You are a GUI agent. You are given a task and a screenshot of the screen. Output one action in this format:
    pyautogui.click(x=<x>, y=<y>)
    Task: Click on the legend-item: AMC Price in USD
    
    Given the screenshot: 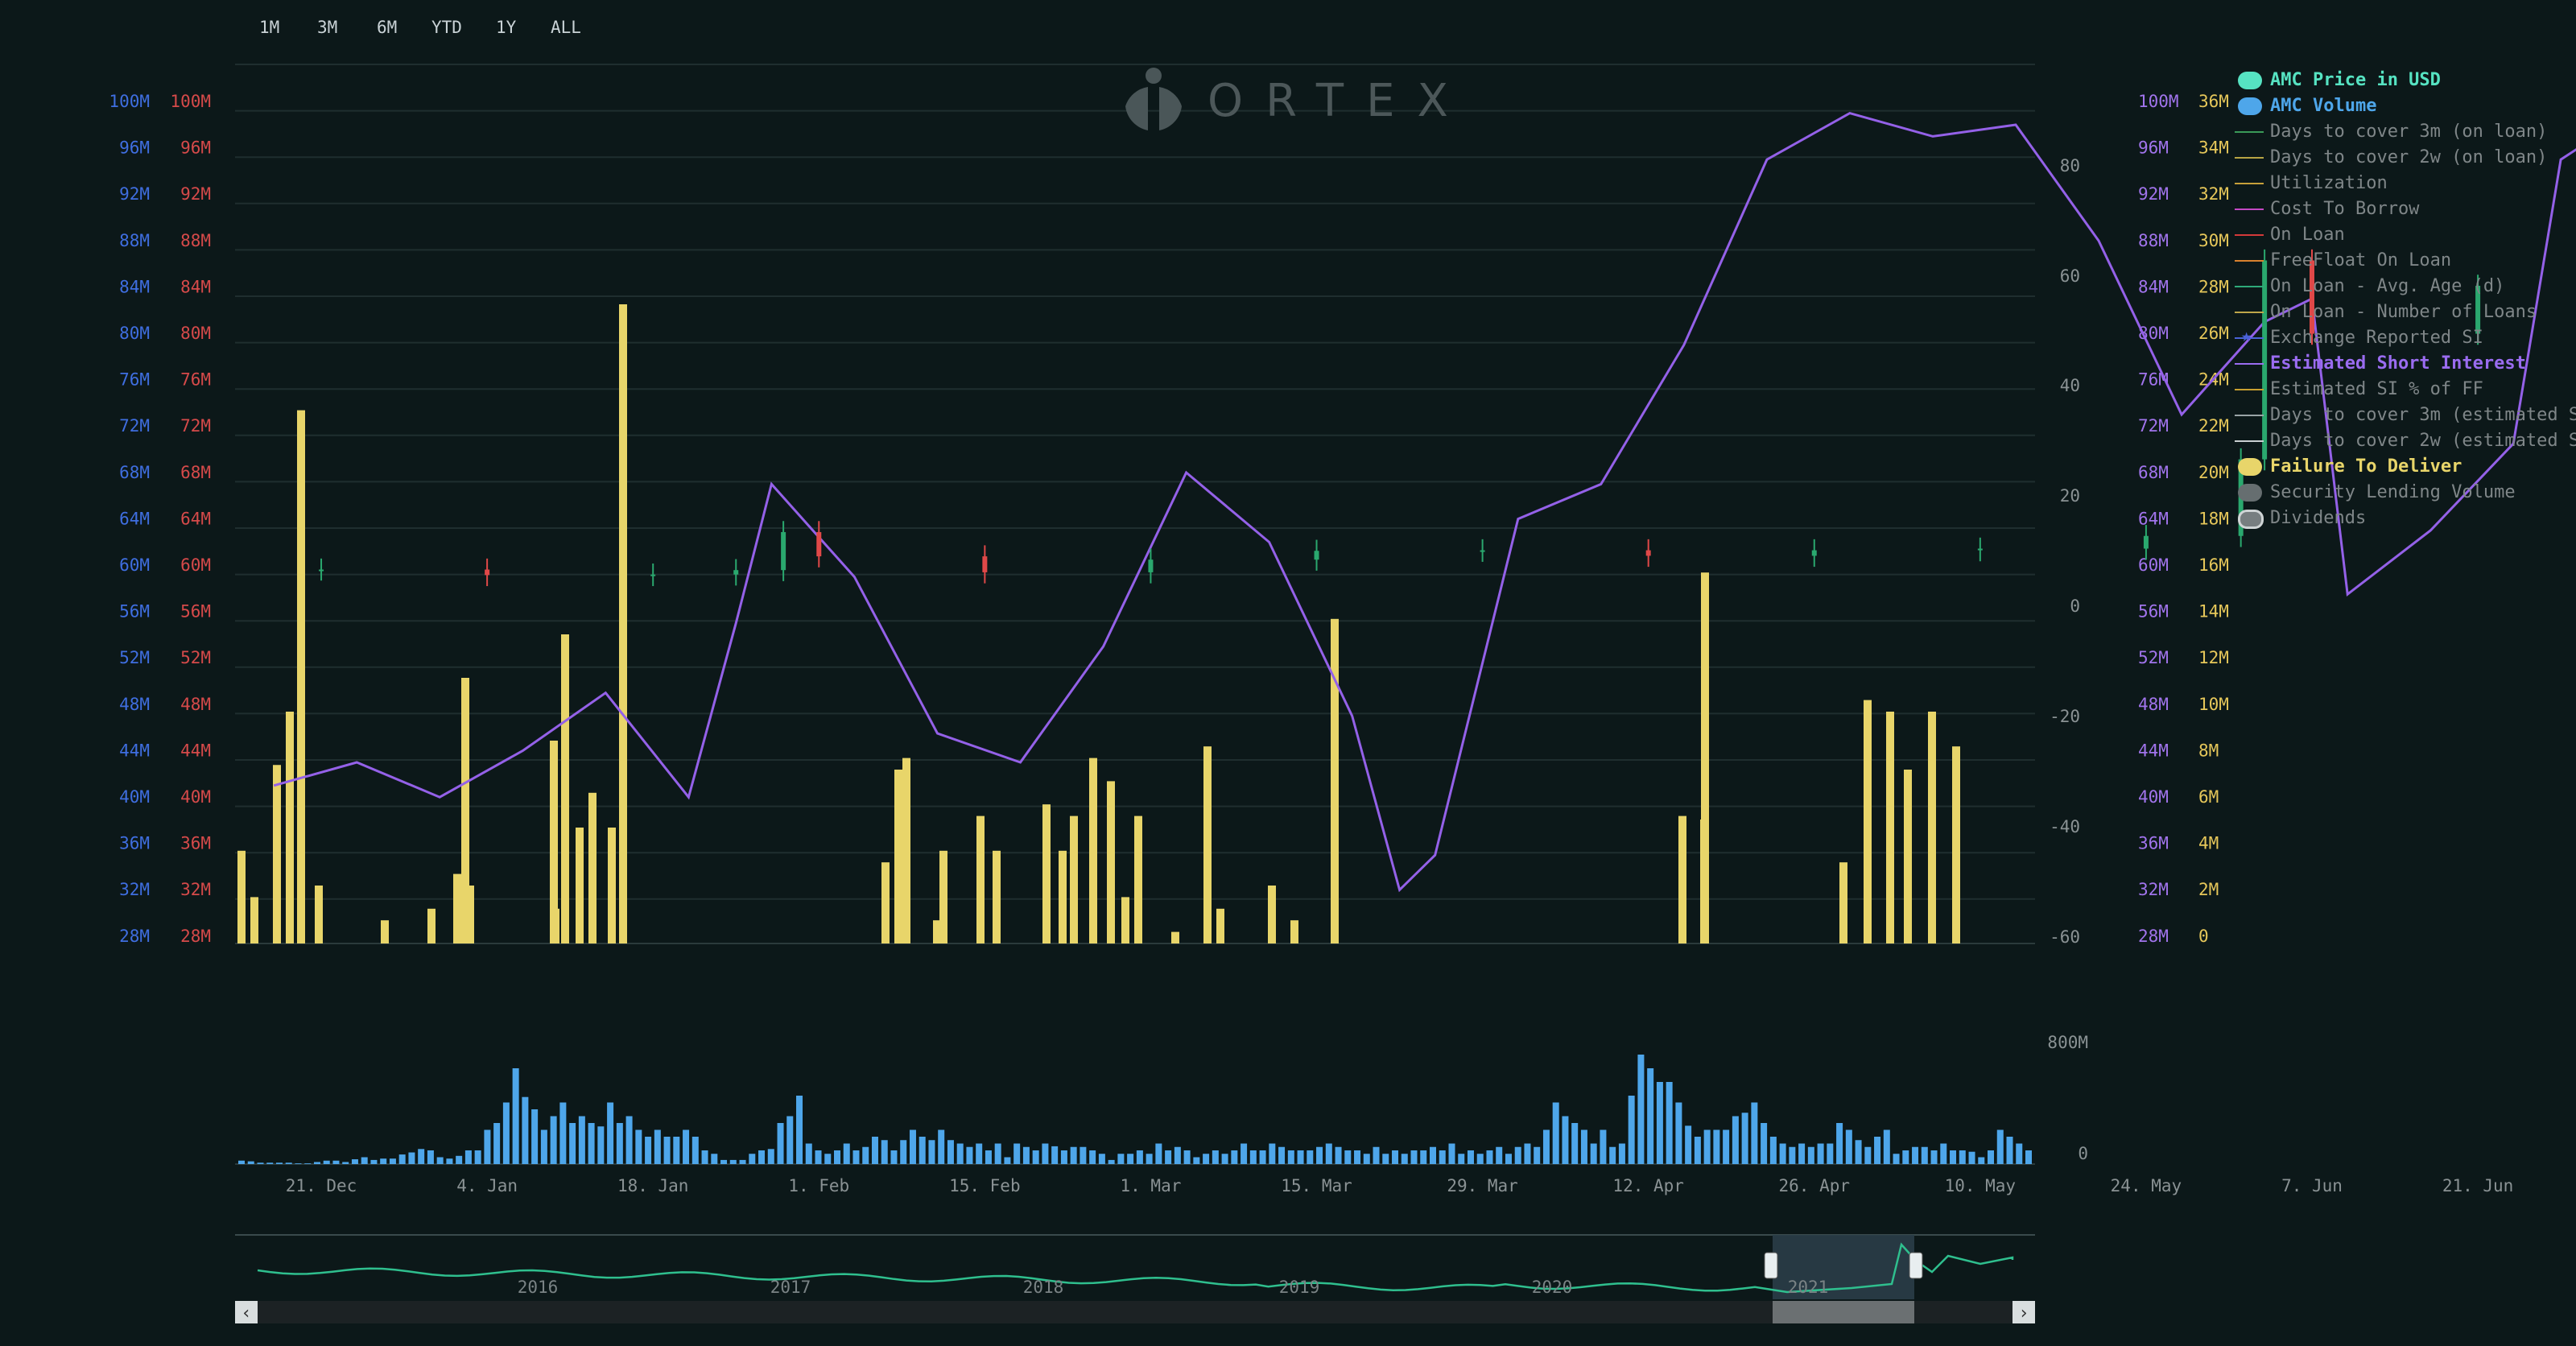 What is the action you would take?
    pyautogui.click(x=2405, y=80)
    